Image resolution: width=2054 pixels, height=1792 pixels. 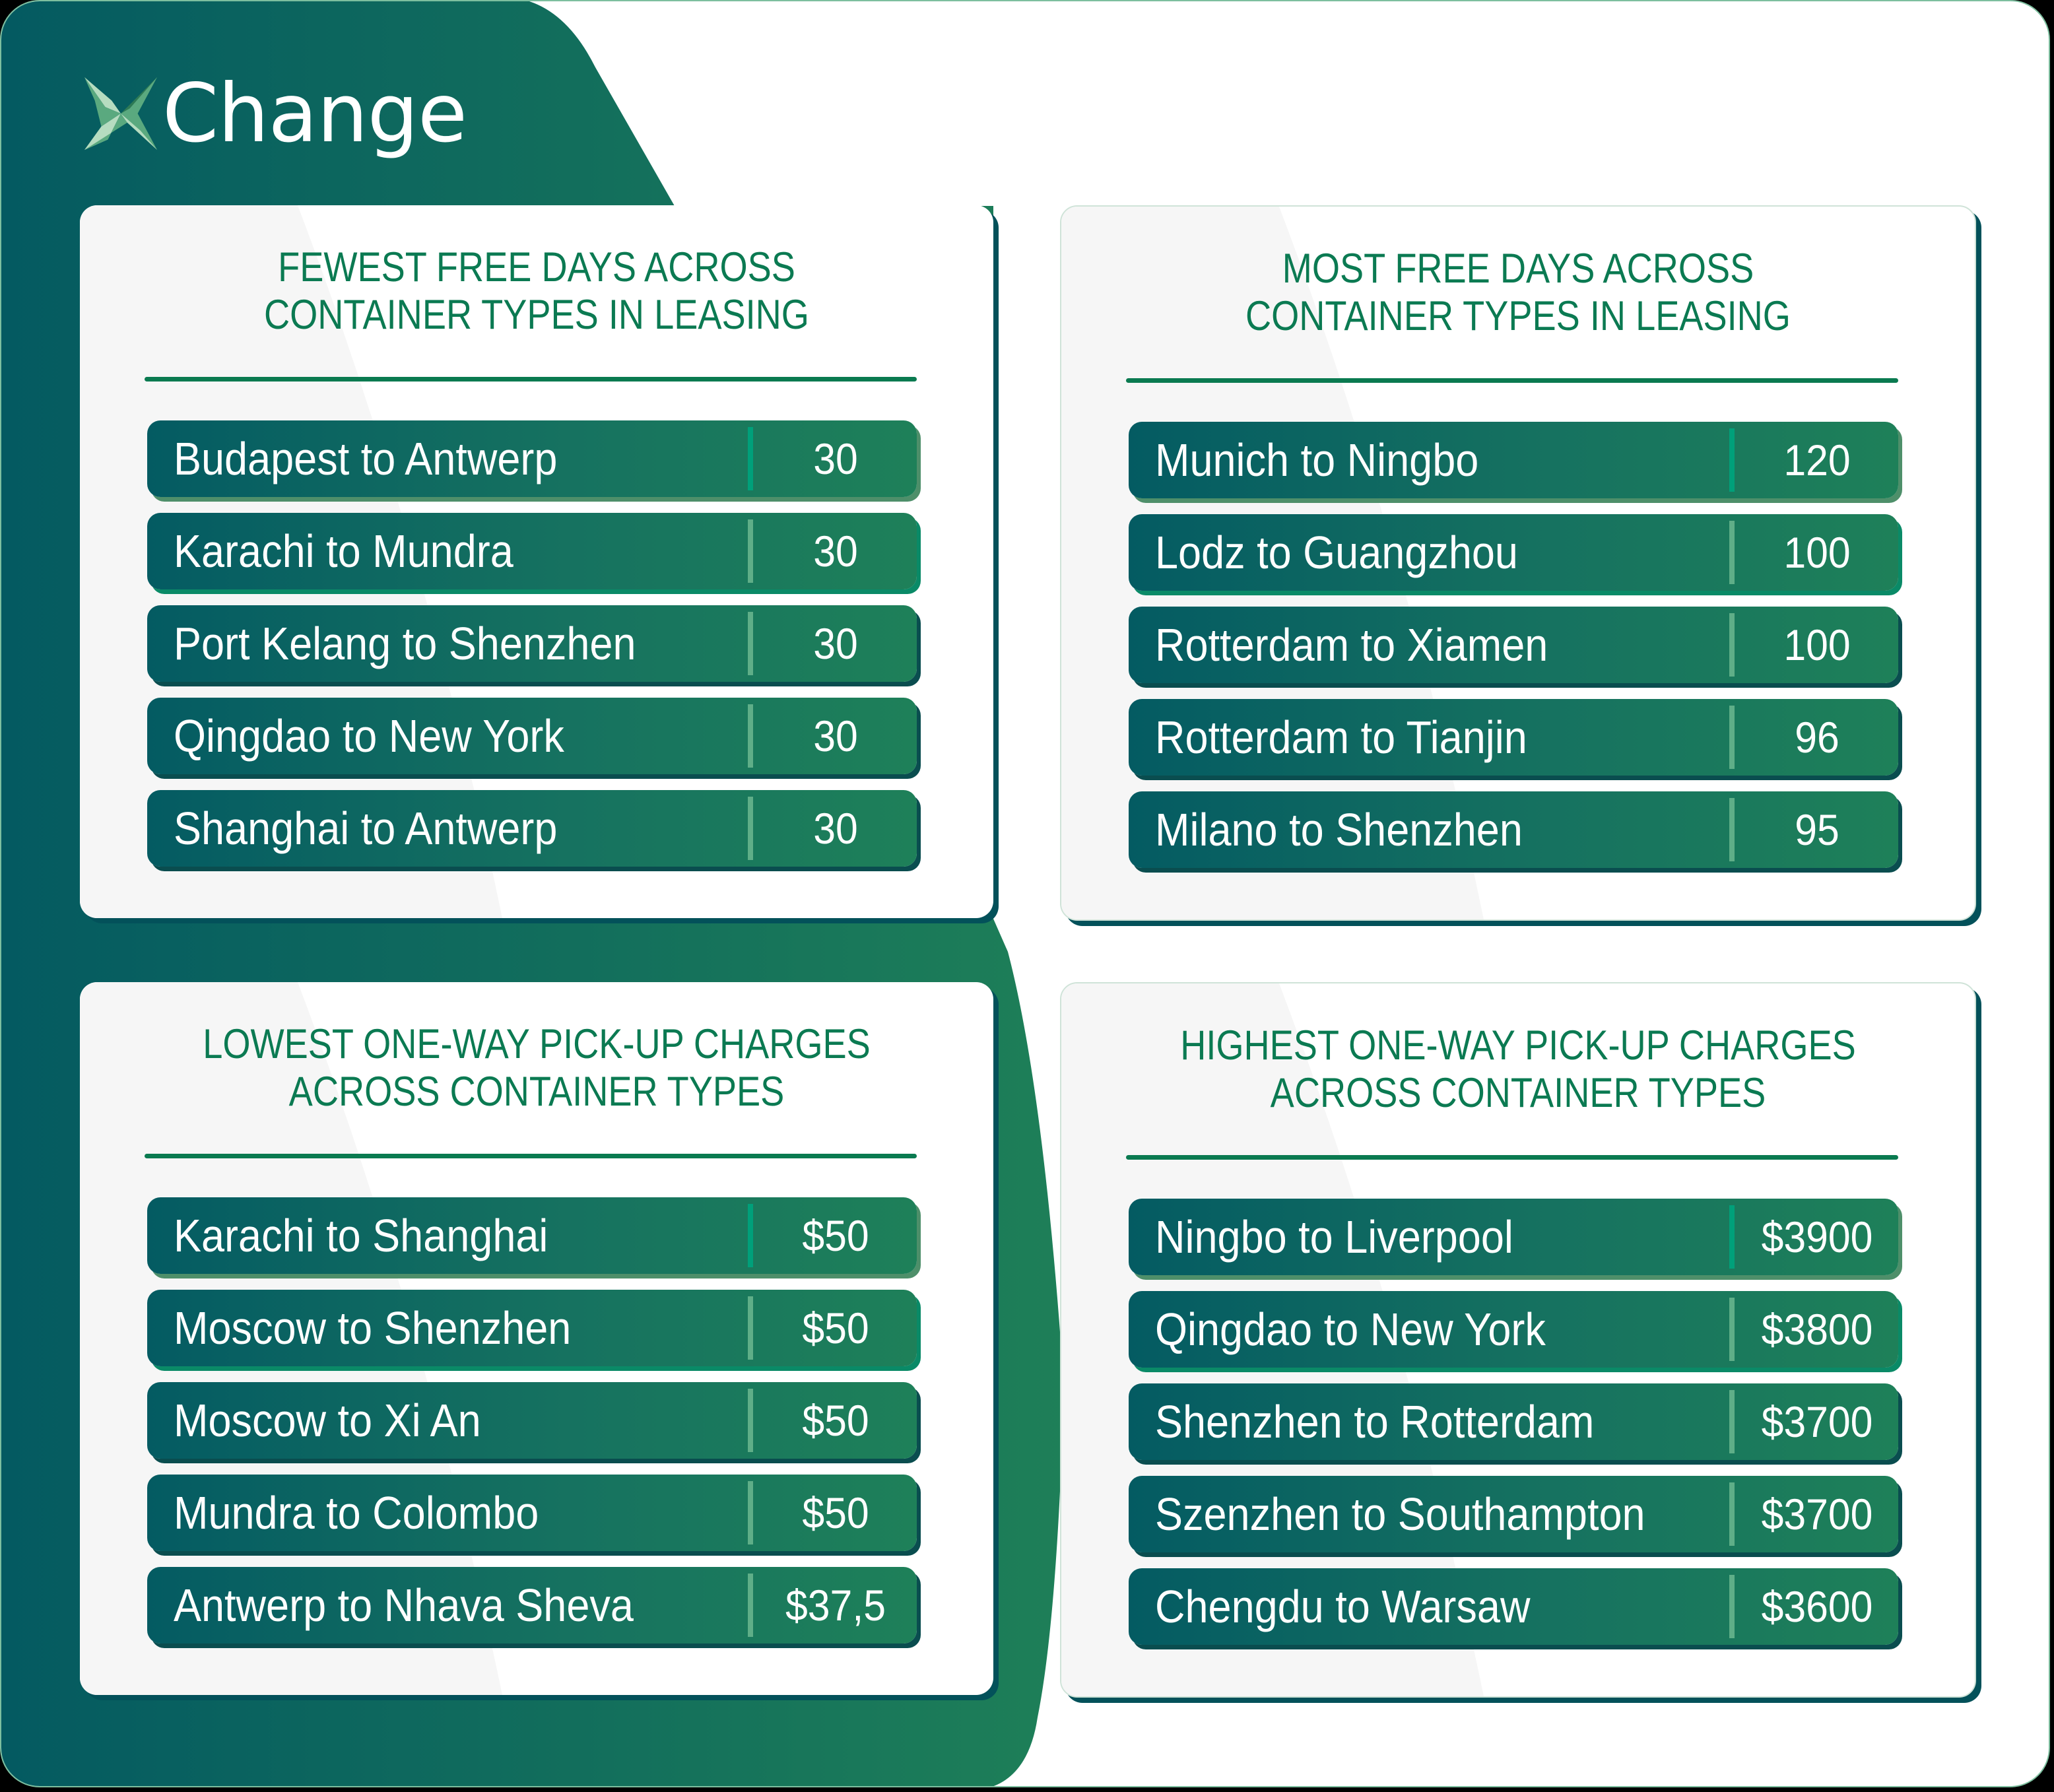 I want to click on route-label: Rotterdam to Xiamen, so click(x=1351, y=645).